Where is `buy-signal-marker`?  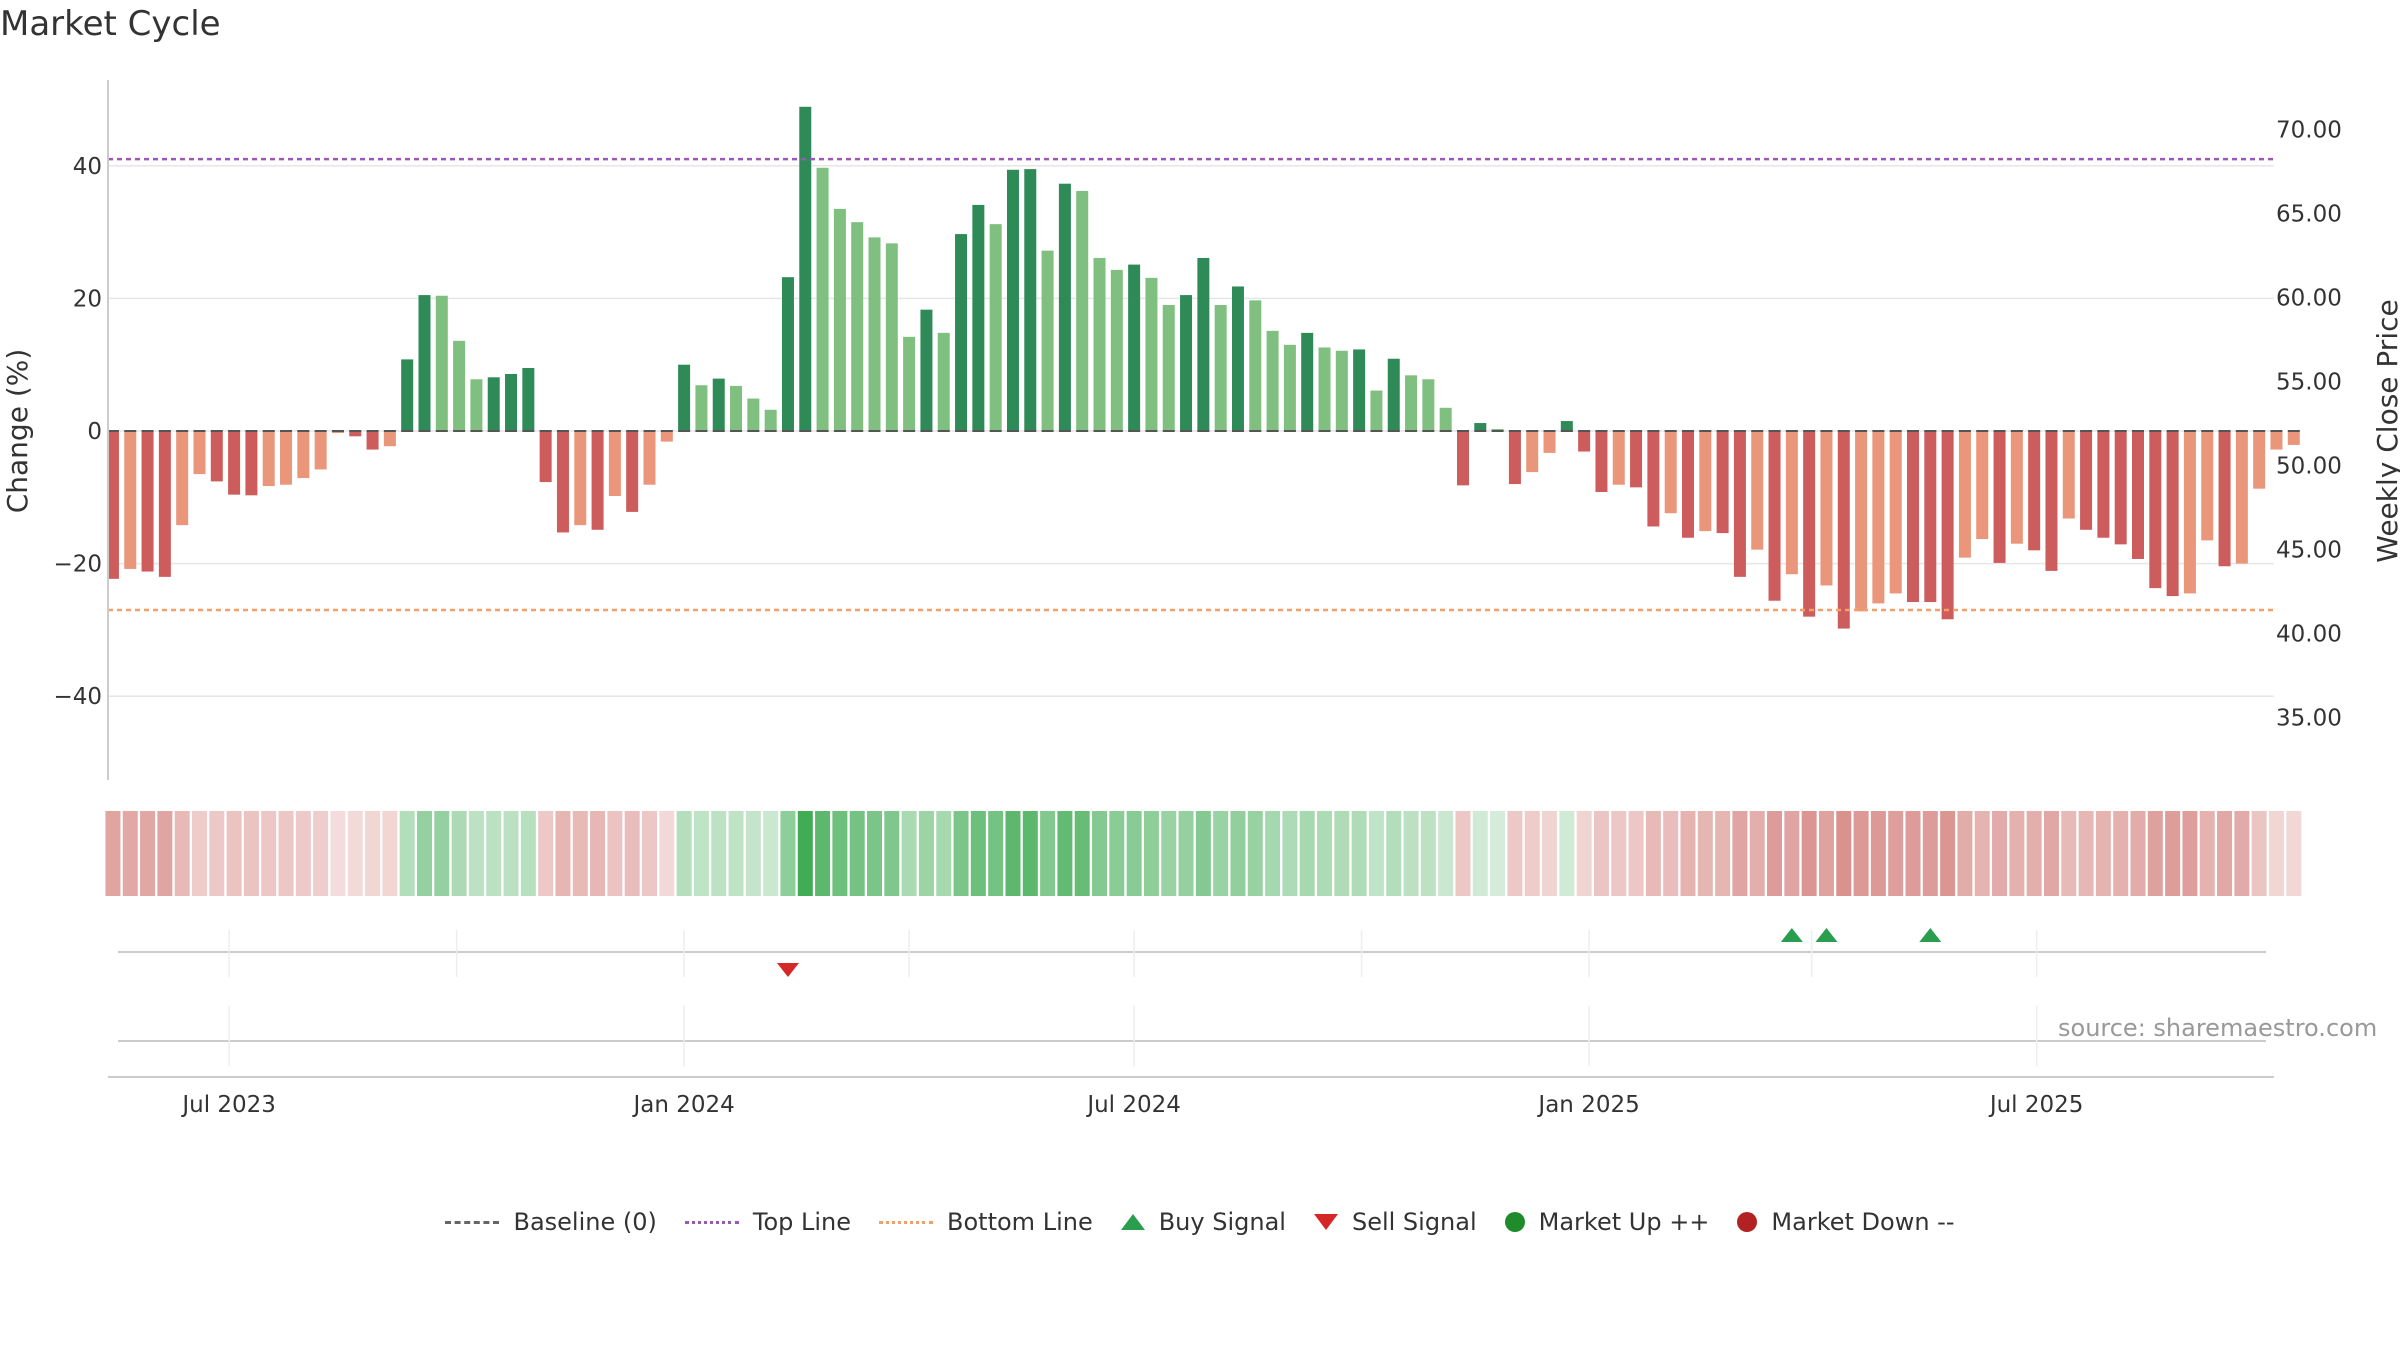
buy-signal-marker is located at coordinates (1791, 935).